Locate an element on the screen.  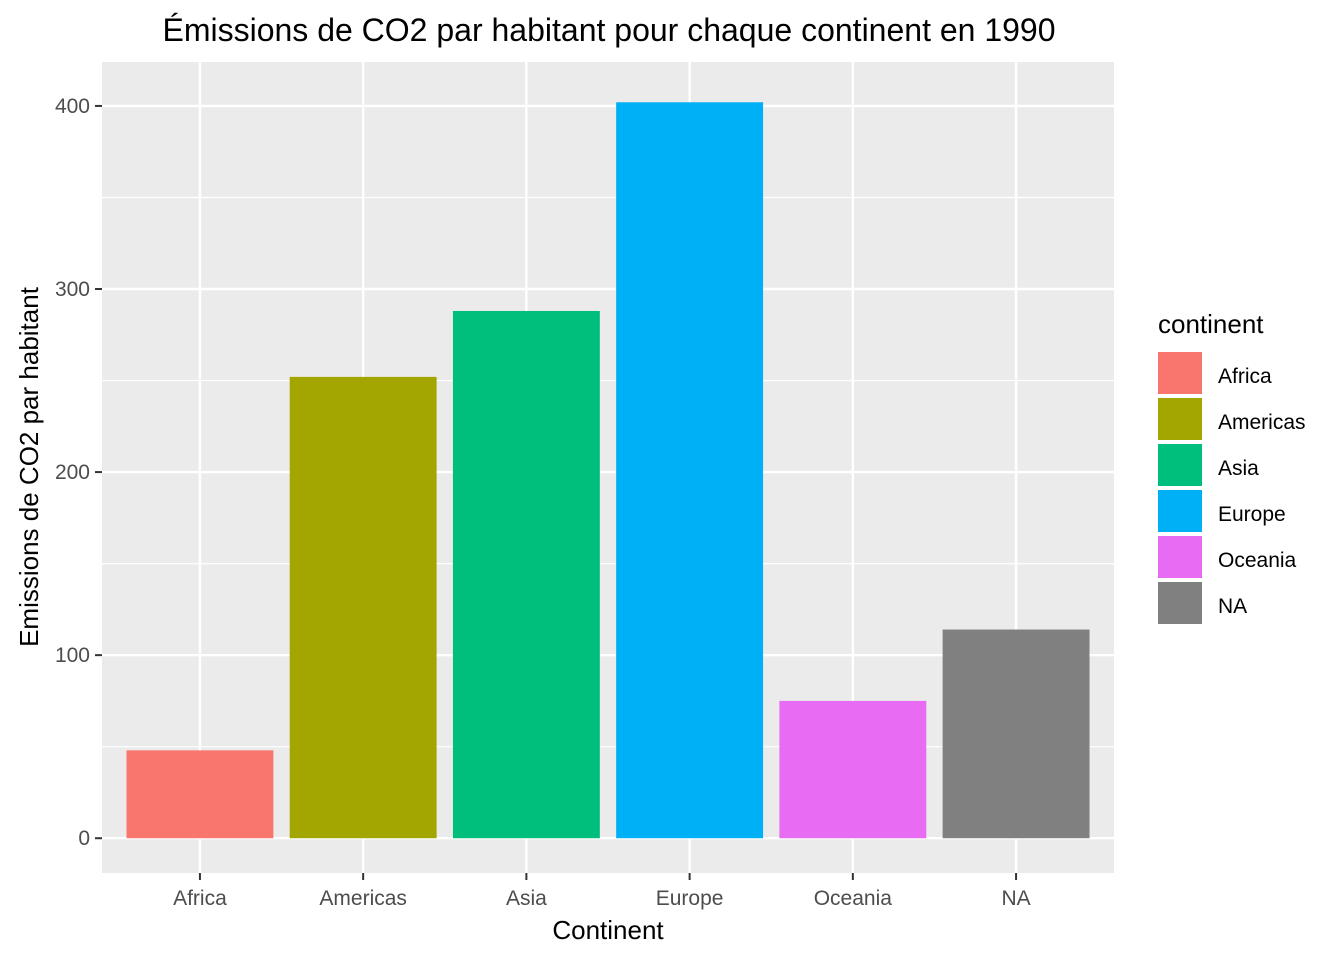
x-tick-label: Oceania is located at coordinates (853, 898).